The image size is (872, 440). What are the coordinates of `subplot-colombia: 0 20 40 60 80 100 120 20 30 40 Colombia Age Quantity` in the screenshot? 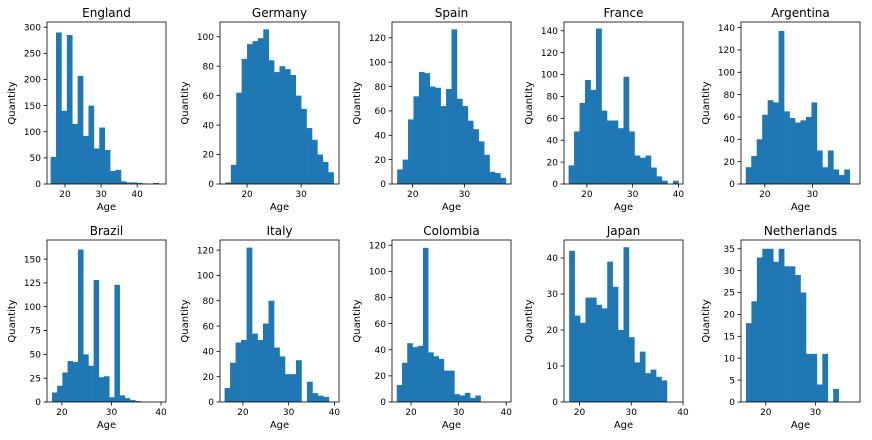 It's located at (432, 327).